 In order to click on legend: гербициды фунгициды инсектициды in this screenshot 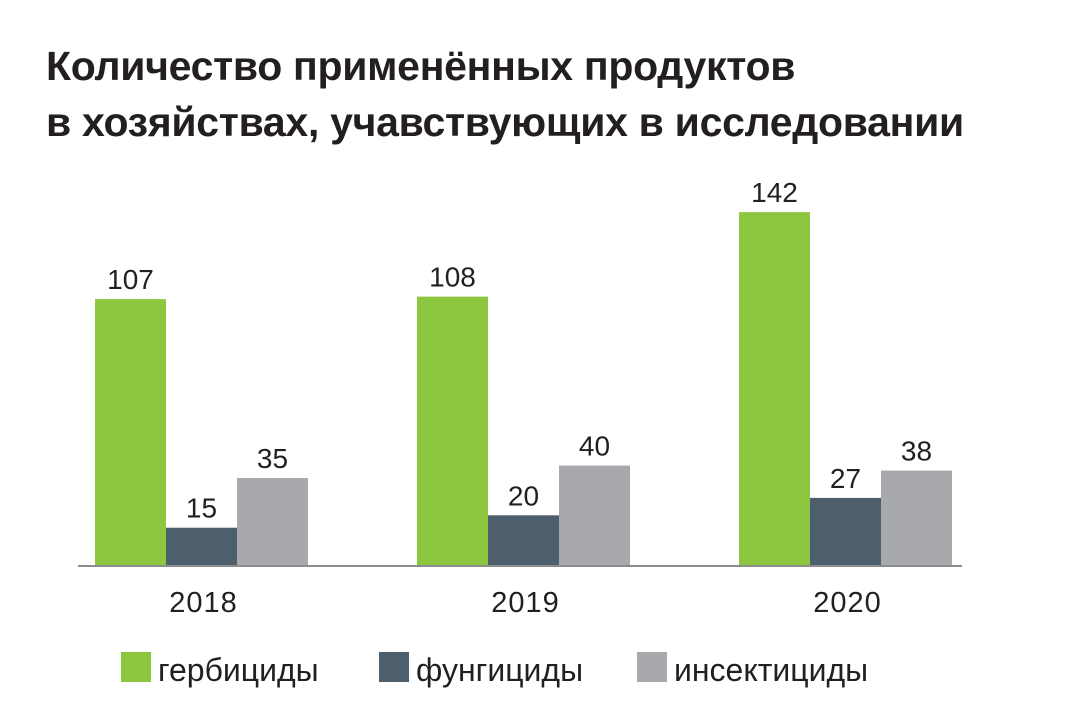, I will do `click(494, 670)`.